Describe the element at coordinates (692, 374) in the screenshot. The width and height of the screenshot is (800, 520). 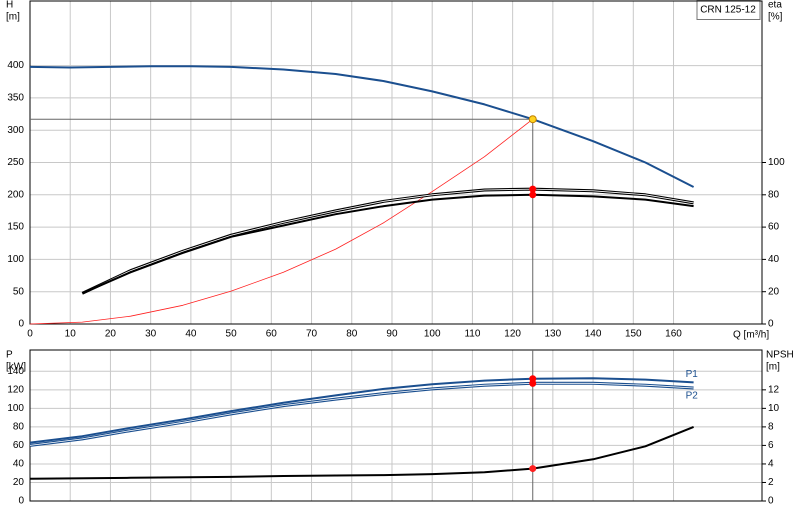
I see `series-label: P1` at that location.